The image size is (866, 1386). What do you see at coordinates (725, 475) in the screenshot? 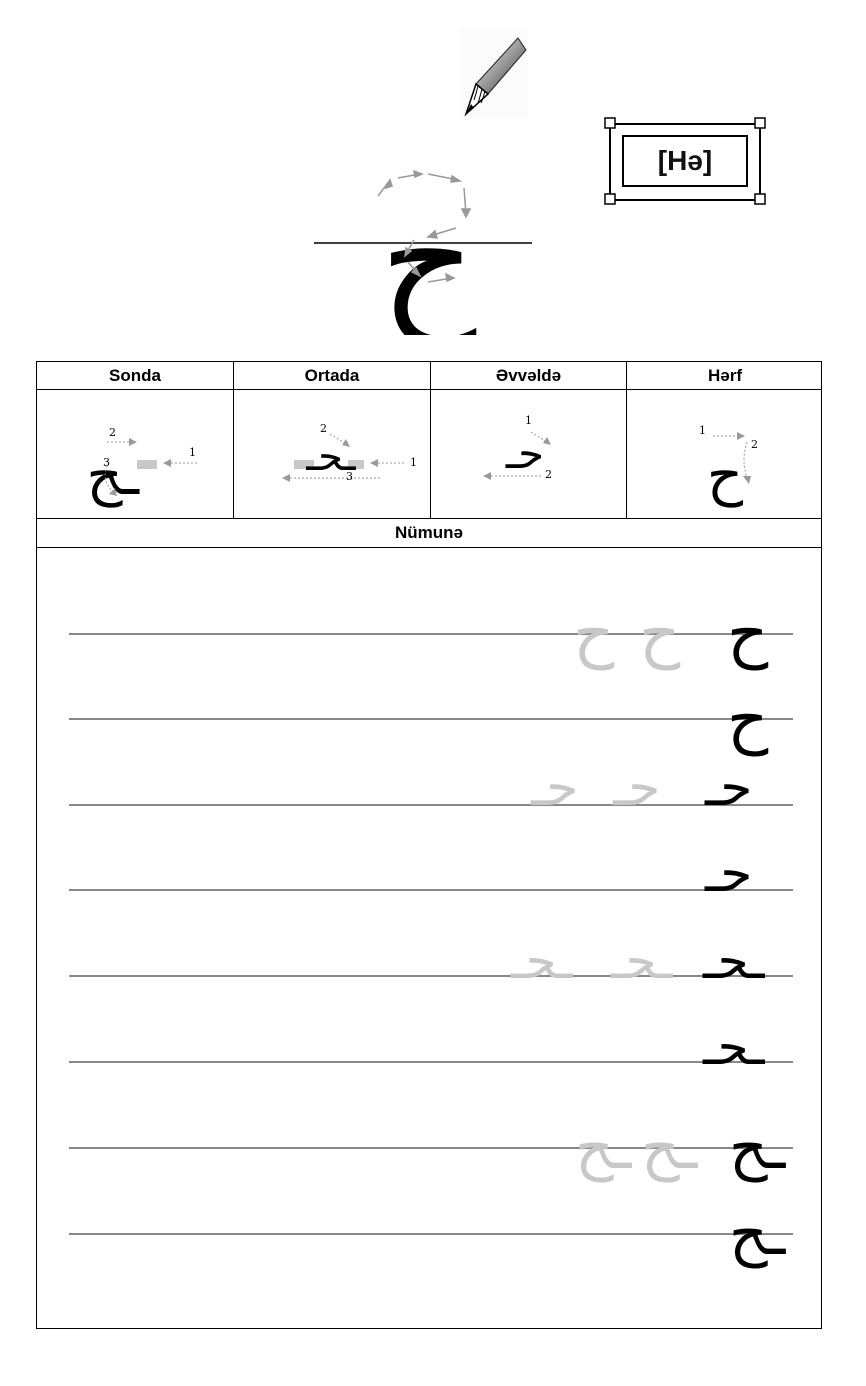
I see `isolated-form-glyph: ح` at bounding box center [725, 475].